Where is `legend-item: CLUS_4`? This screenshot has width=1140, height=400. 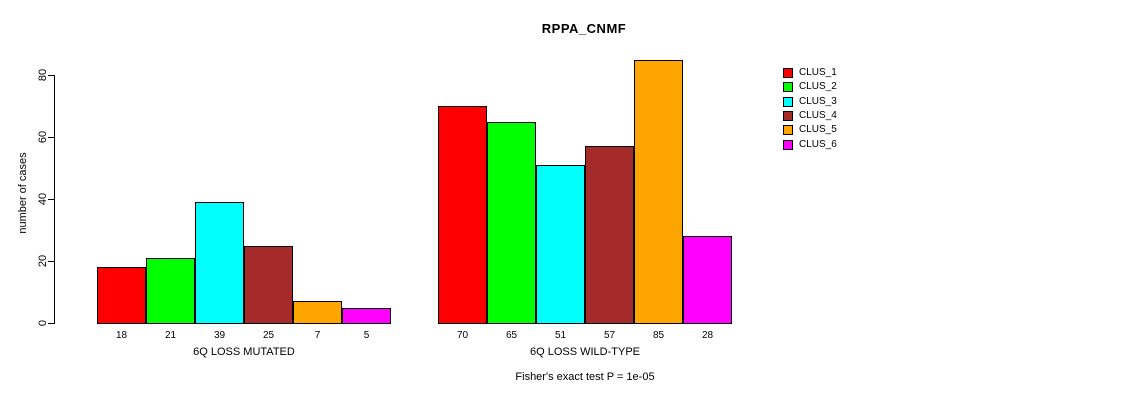 legend-item: CLUS_4 is located at coordinates (810, 116).